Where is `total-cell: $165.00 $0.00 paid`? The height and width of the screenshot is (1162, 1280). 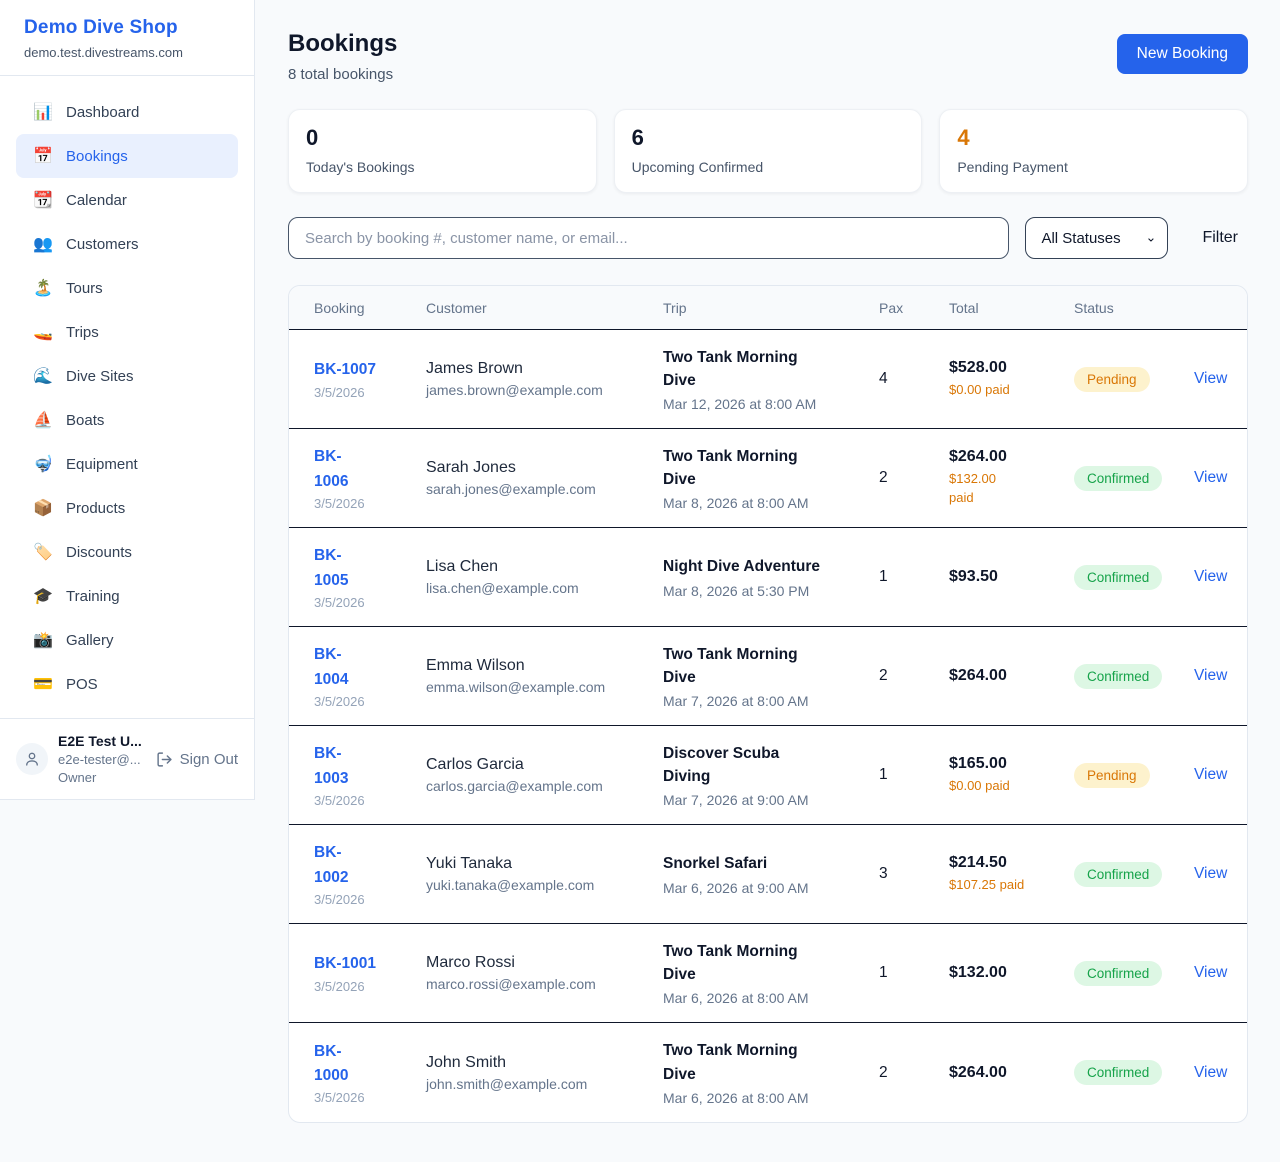
total-cell: $165.00 $0.00 paid is located at coordinates (1011, 775).